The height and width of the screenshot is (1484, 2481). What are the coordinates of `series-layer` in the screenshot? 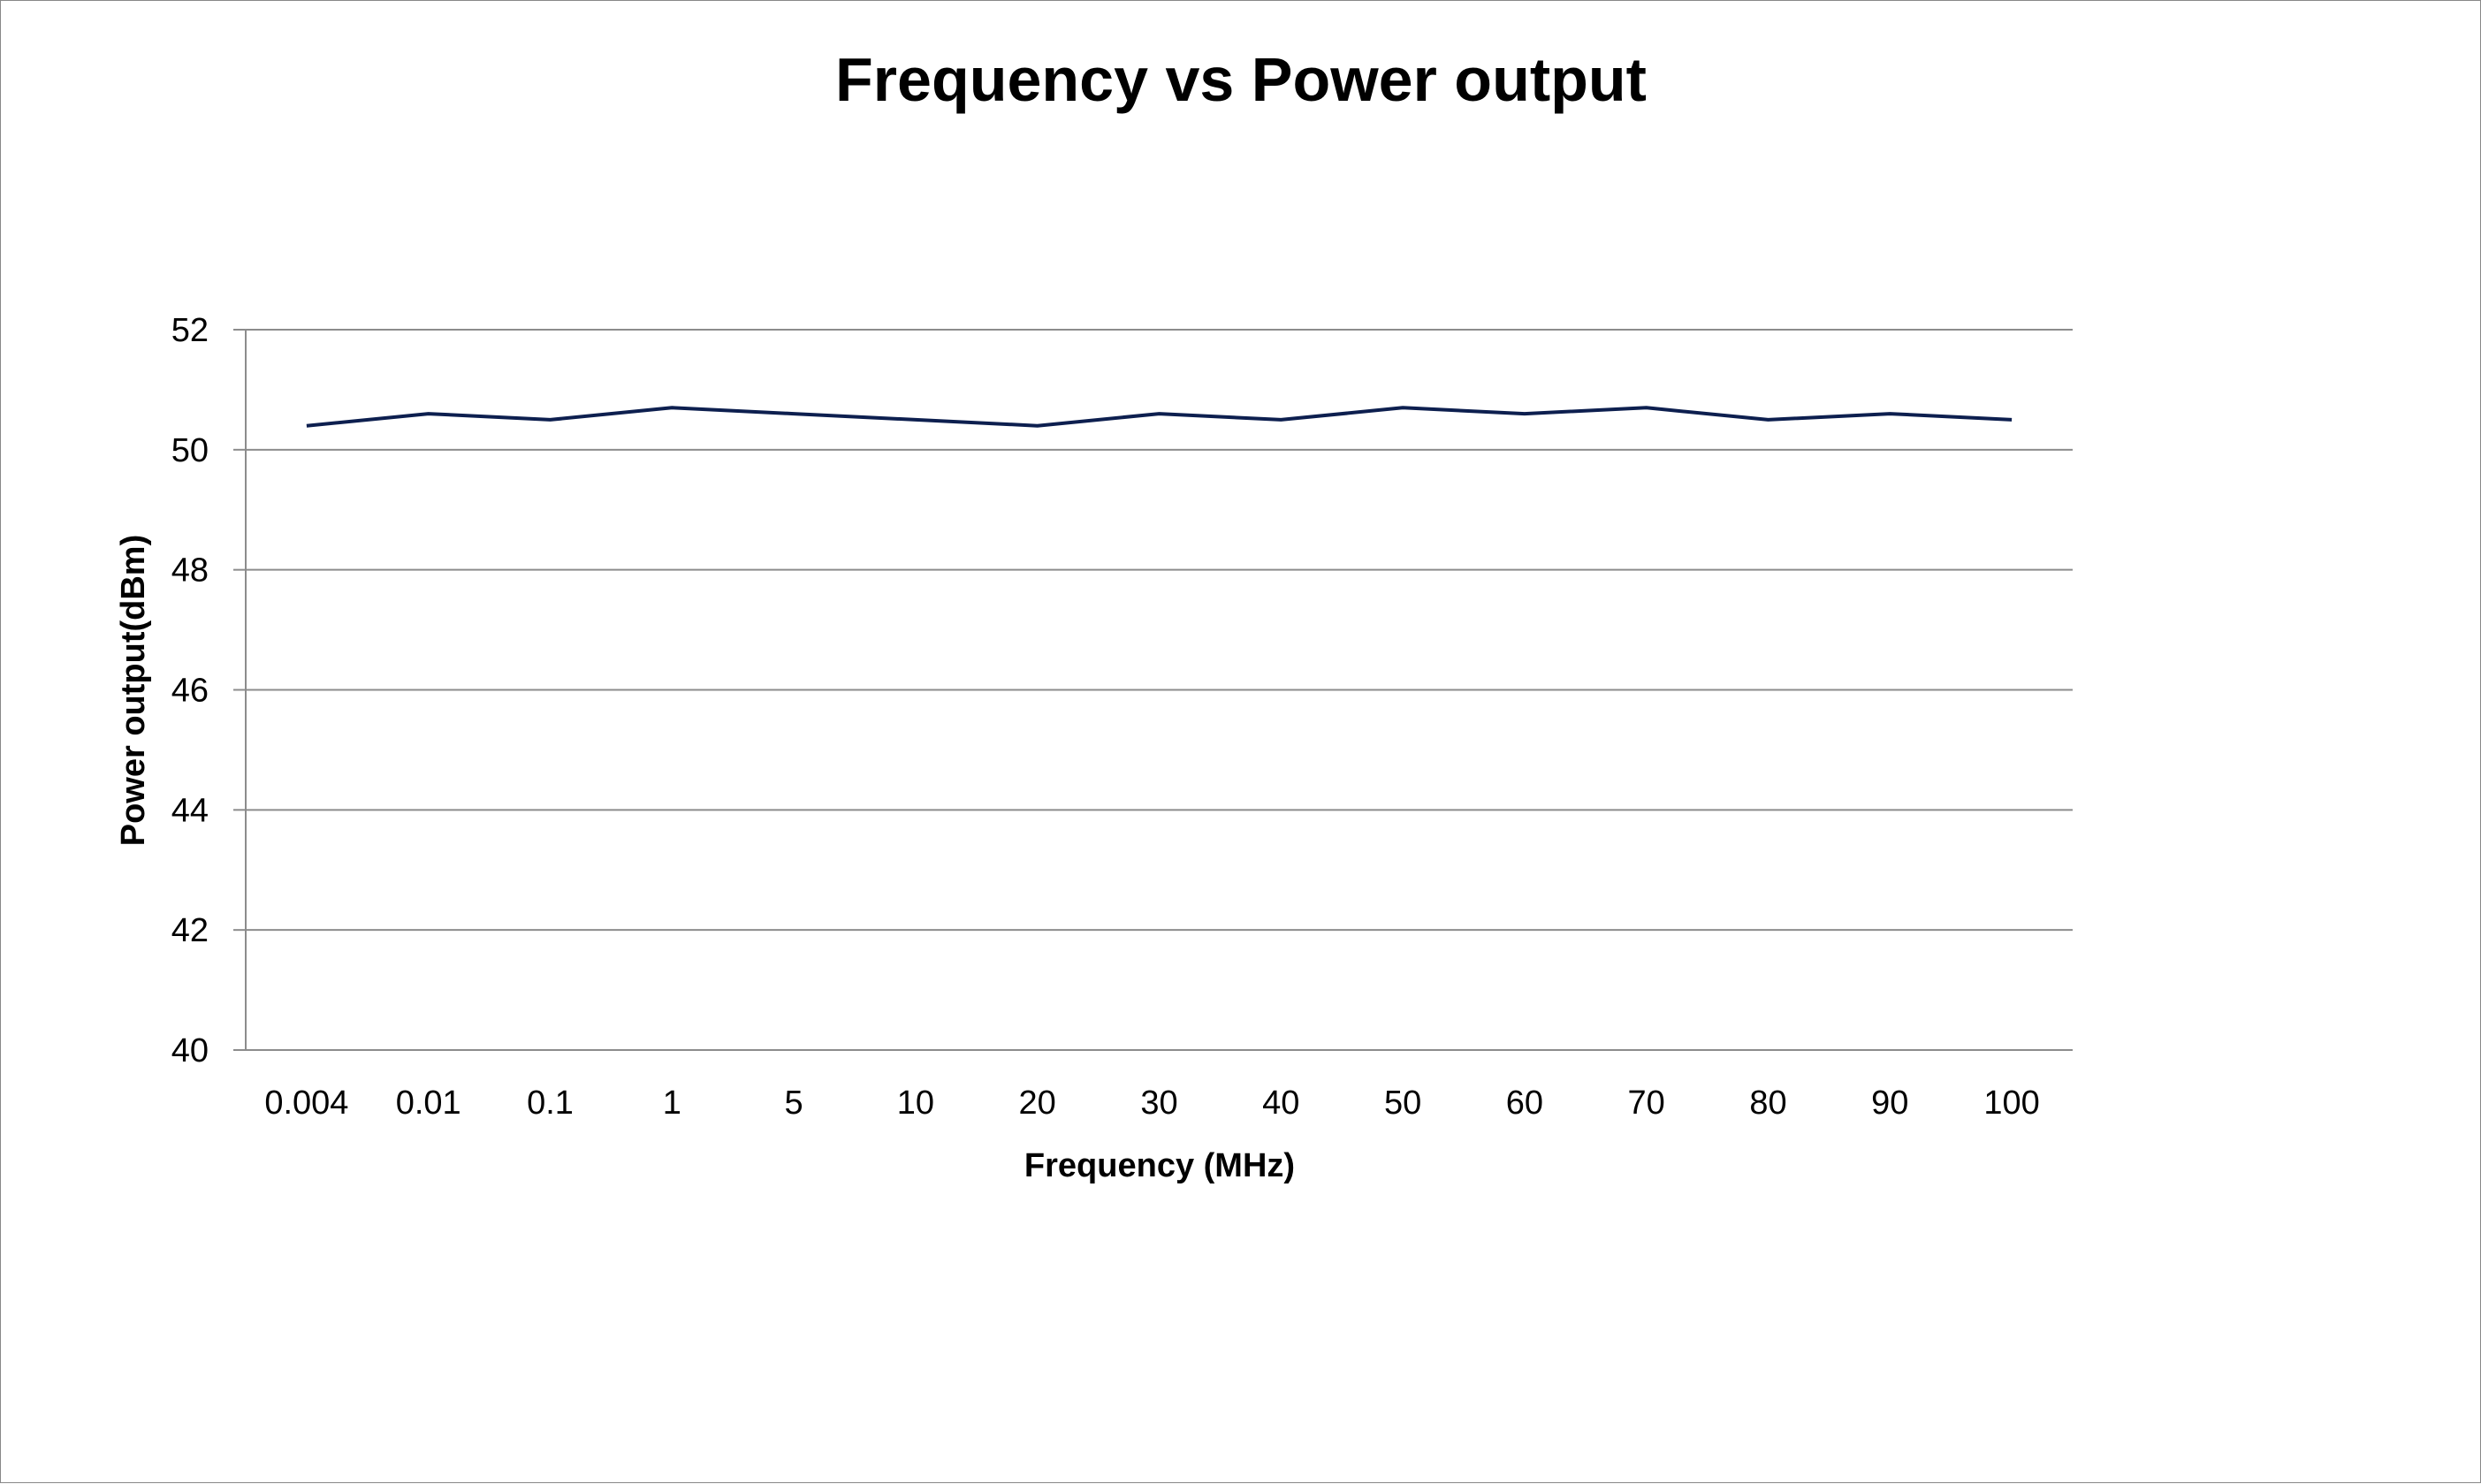 It's located at (1159, 417).